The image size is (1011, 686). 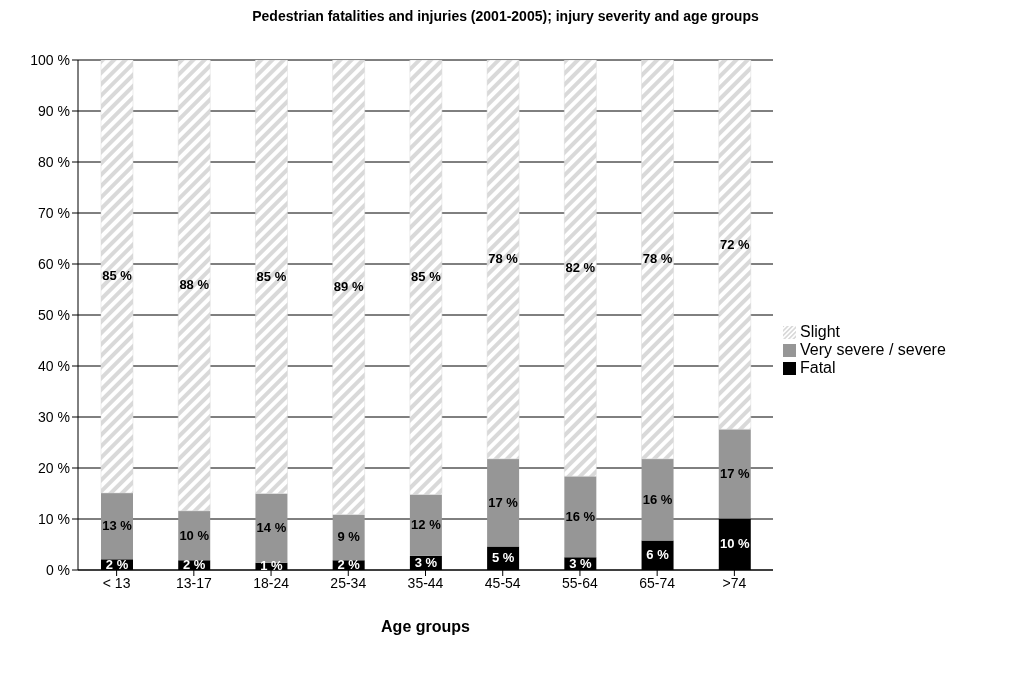 What do you see at coordinates (54, 467) in the screenshot?
I see `y-tick-label: 20 %` at bounding box center [54, 467].